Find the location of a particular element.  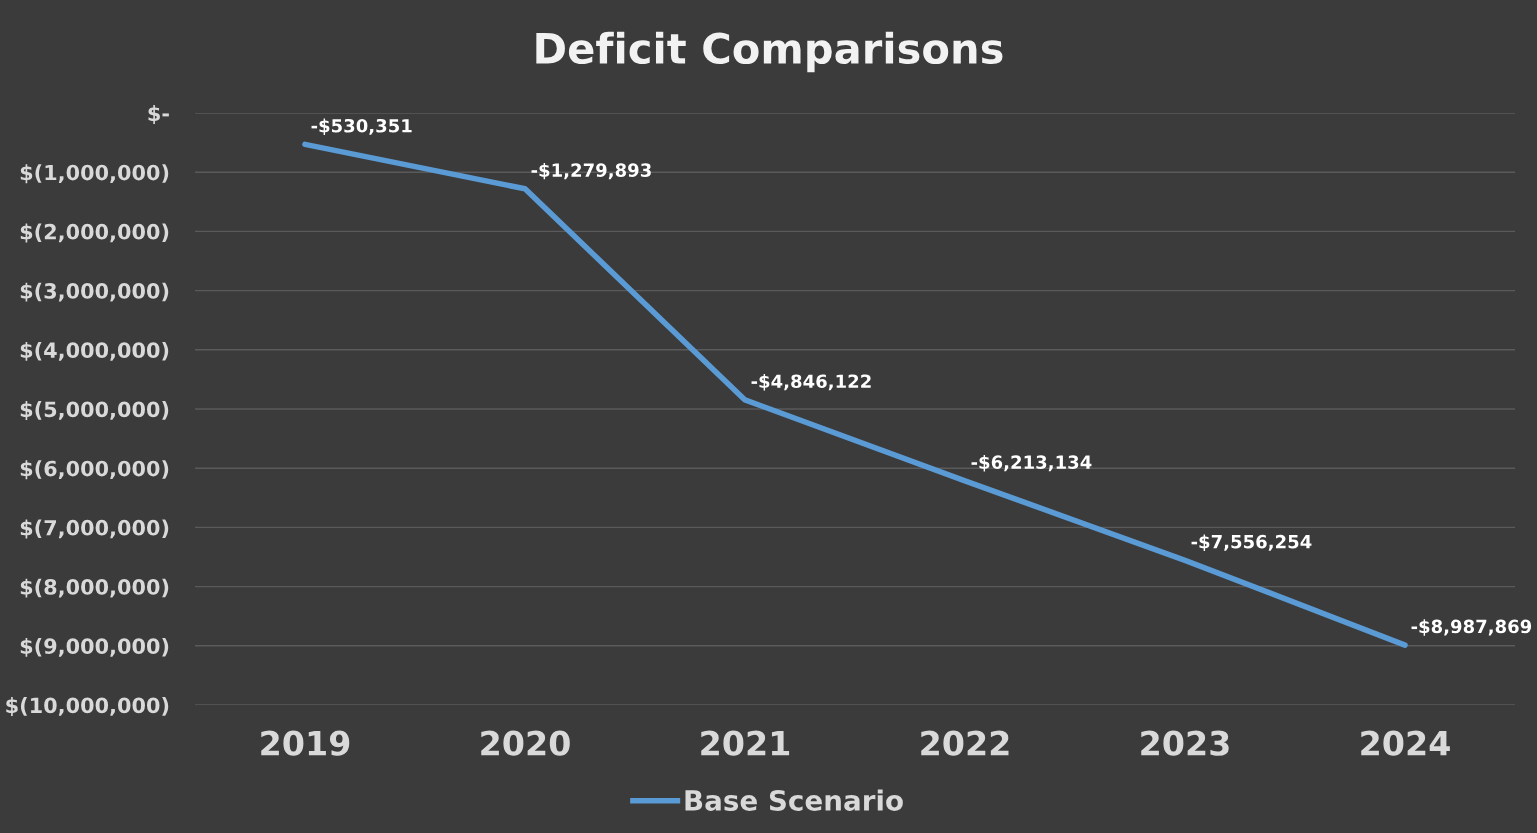

x-tick-label: 2022 is located at coordinates (965, 743).